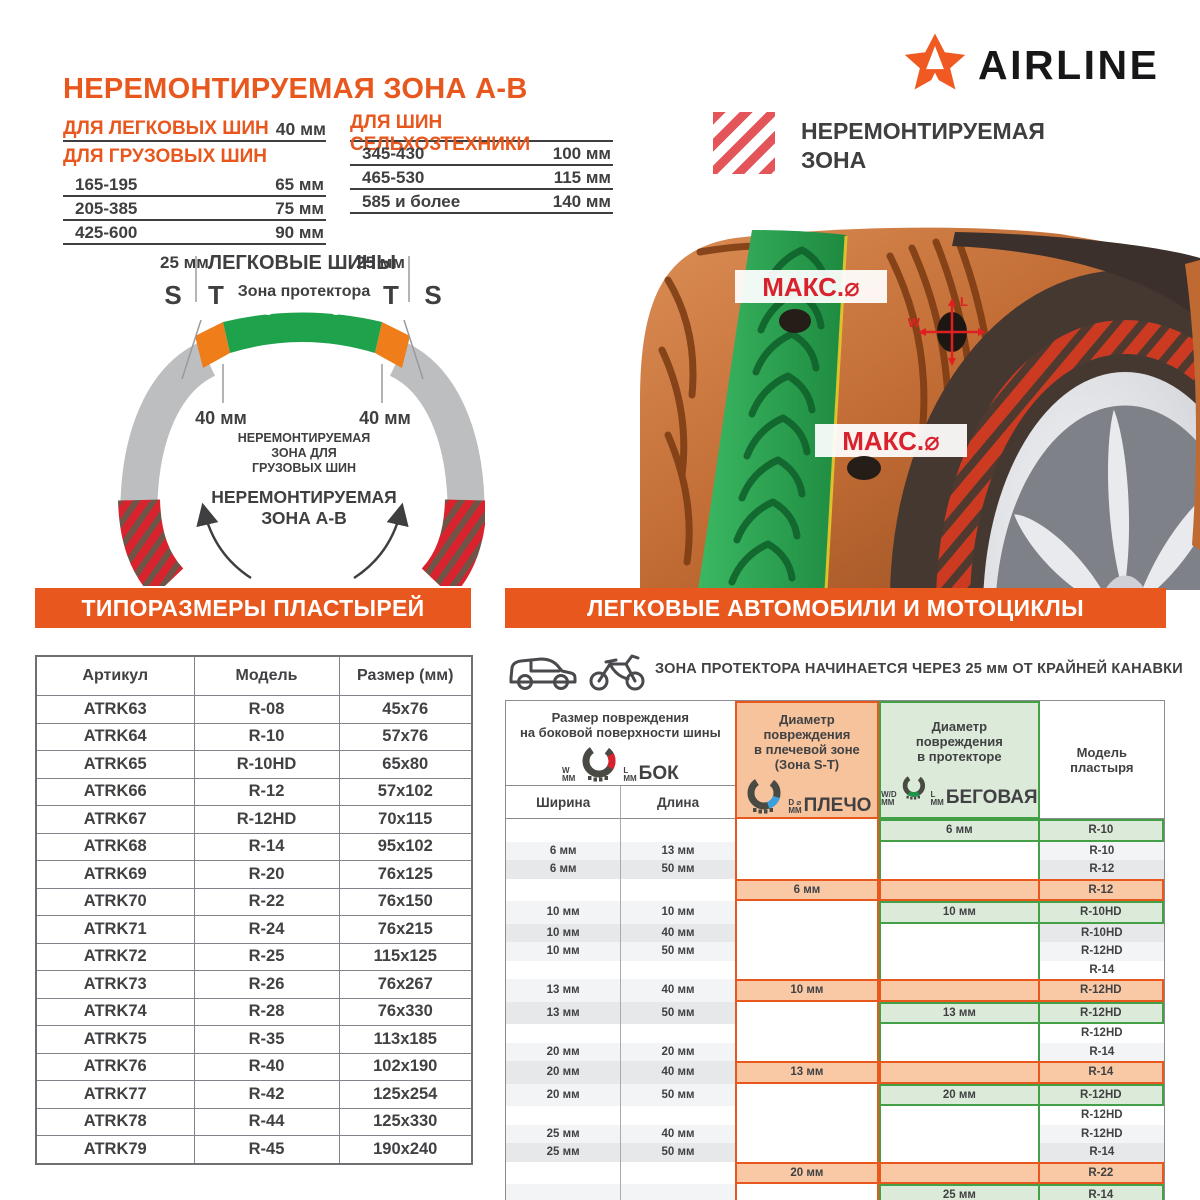 The width and height of the screenshot is (1200, 1200). Describe the element at coordinates (835, 951) in the screenshot. I see `vehicle-table-row: 10 мм 50 мм R-12HD` at that location.